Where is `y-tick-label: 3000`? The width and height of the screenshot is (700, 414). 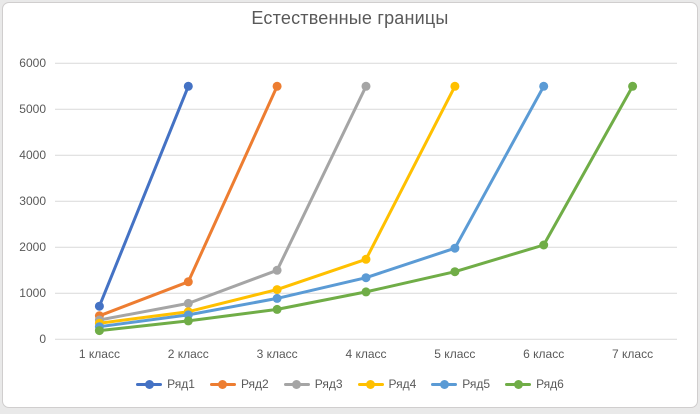 y-tick-label: 3000 is located at coordinates (32, 201).